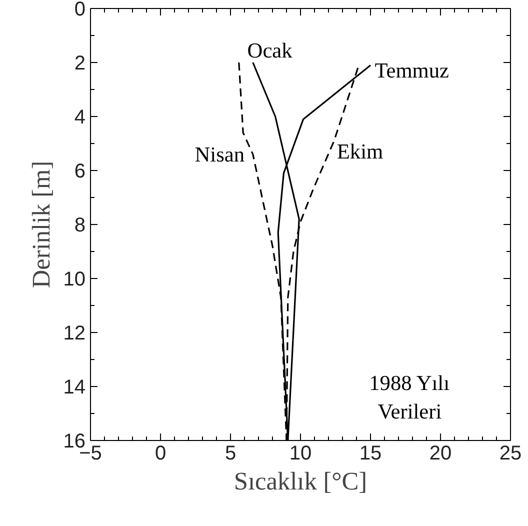  Describe the element at coordinates (80, 171) in the screenshot. I see `y-tick-label: 6` at that location.